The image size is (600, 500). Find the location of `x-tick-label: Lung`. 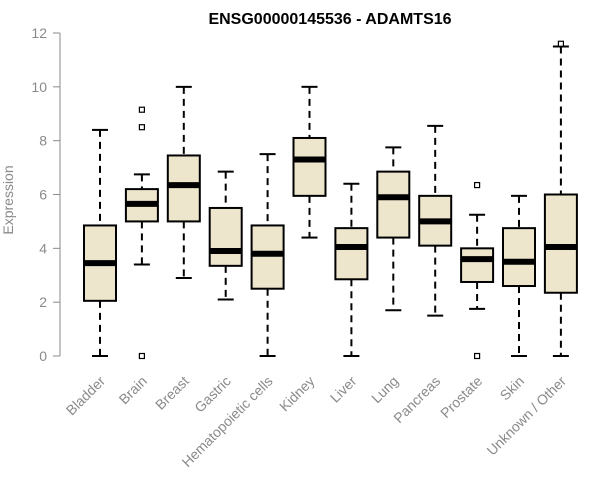

x-tick-label: Lung is located at coordinates (384, 389).